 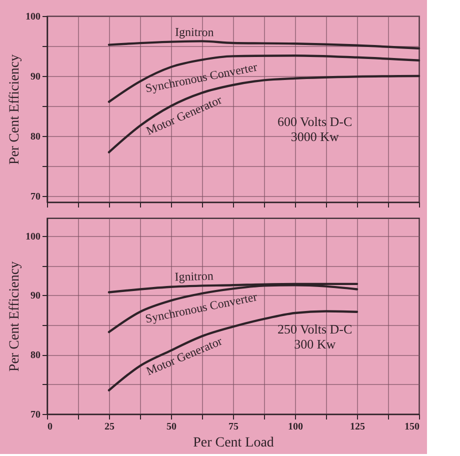 What do you see at coordinates (357, 427) in the screenshot?
I see `x-tick-label: 125` at bounding box center [357, 427].